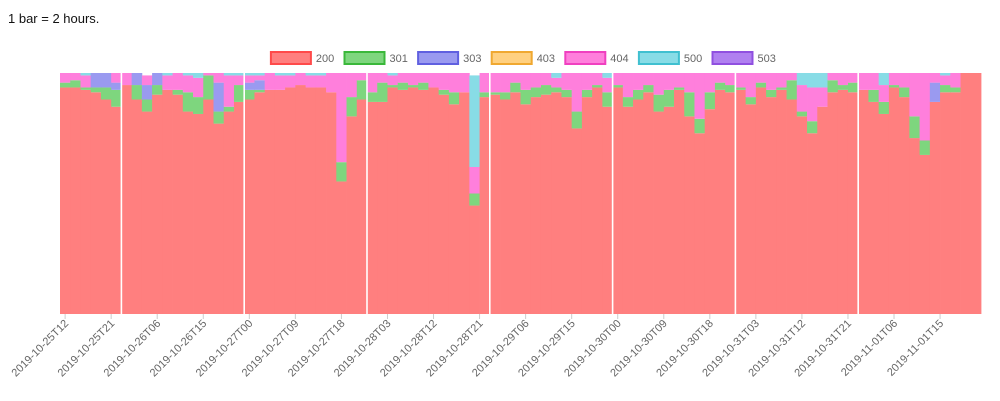 The height and width of the screenshot is (401, 1000). I want to click on legend-item-303: 303, so click(449, 58).